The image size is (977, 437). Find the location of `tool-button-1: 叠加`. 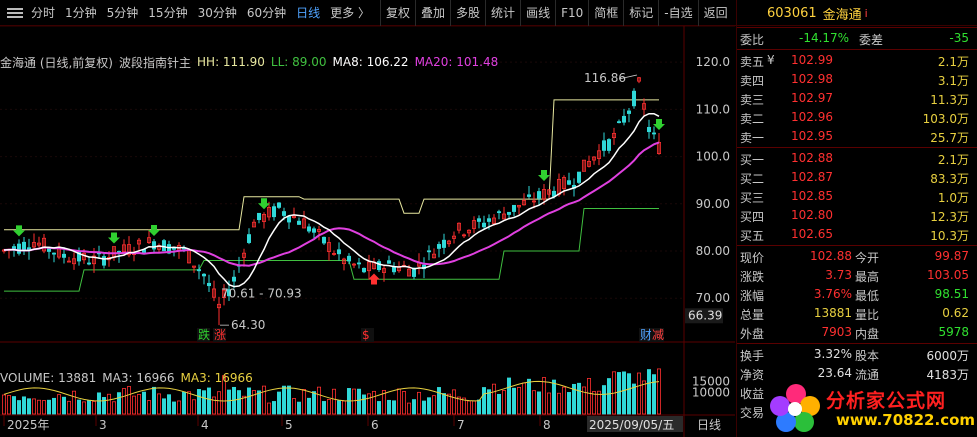

tool-button-1: 叠加 is located at coordinates (432, 13).